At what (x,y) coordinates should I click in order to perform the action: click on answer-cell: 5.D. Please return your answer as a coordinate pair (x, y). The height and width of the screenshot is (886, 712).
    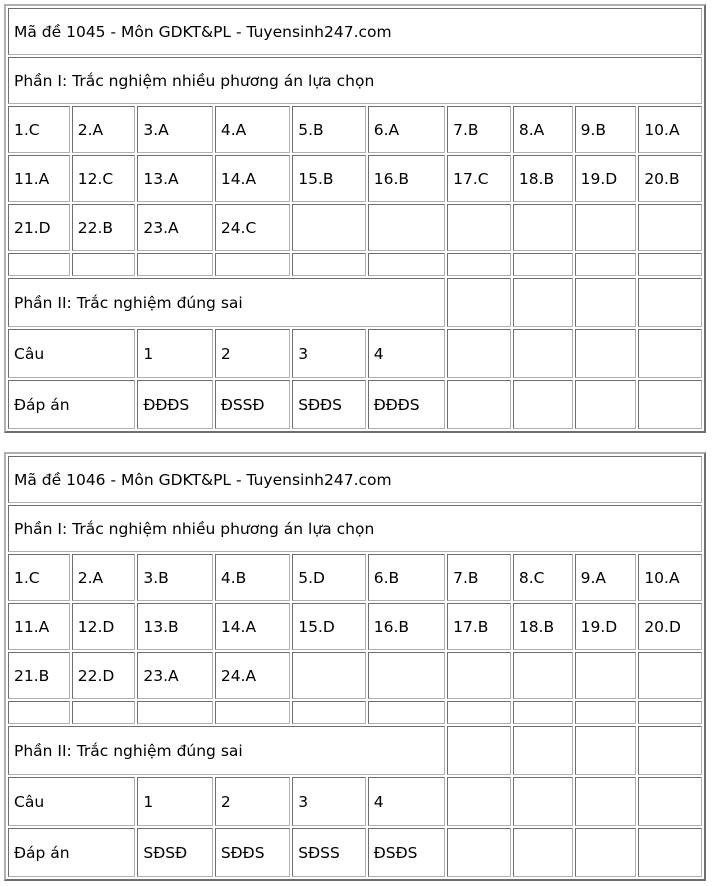
    Looking at the image, I should click on (329, 577).